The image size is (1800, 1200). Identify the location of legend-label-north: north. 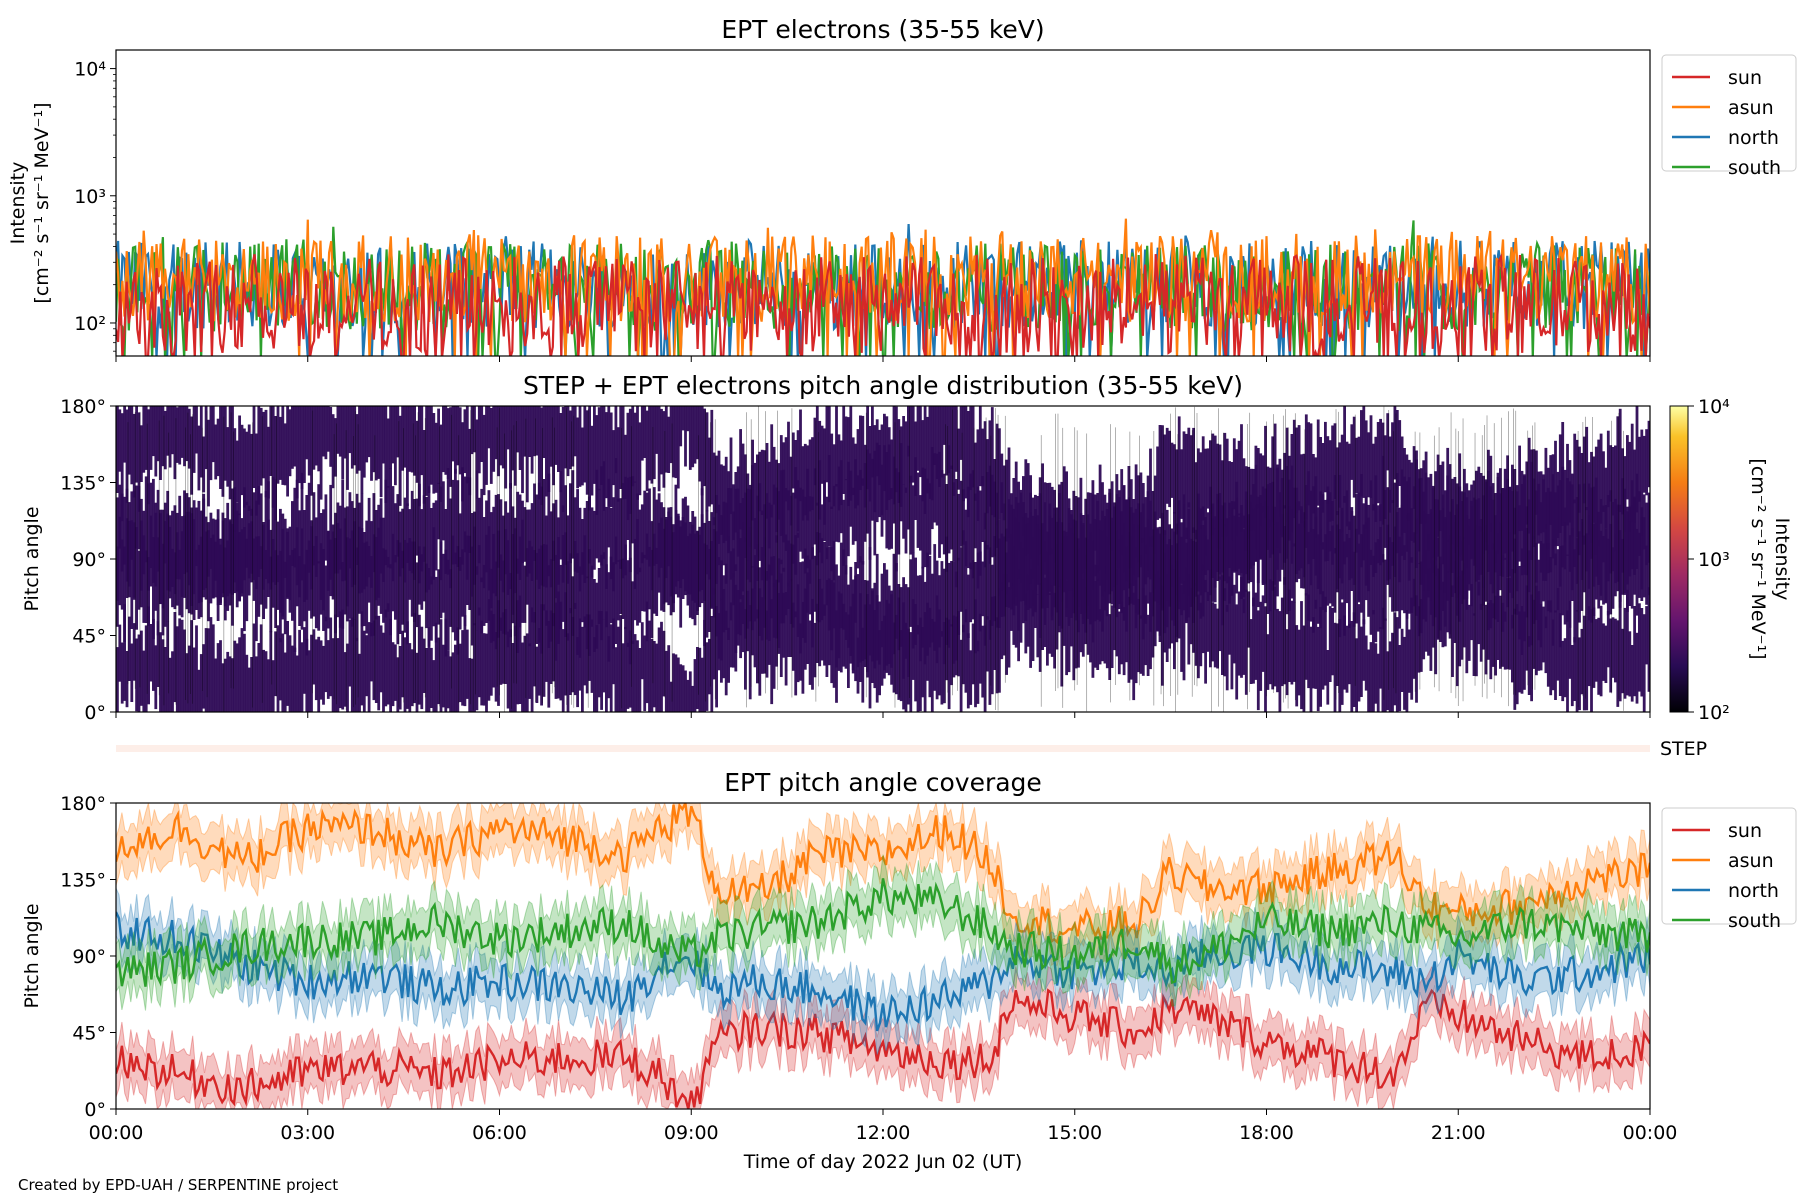
(1753, 891).